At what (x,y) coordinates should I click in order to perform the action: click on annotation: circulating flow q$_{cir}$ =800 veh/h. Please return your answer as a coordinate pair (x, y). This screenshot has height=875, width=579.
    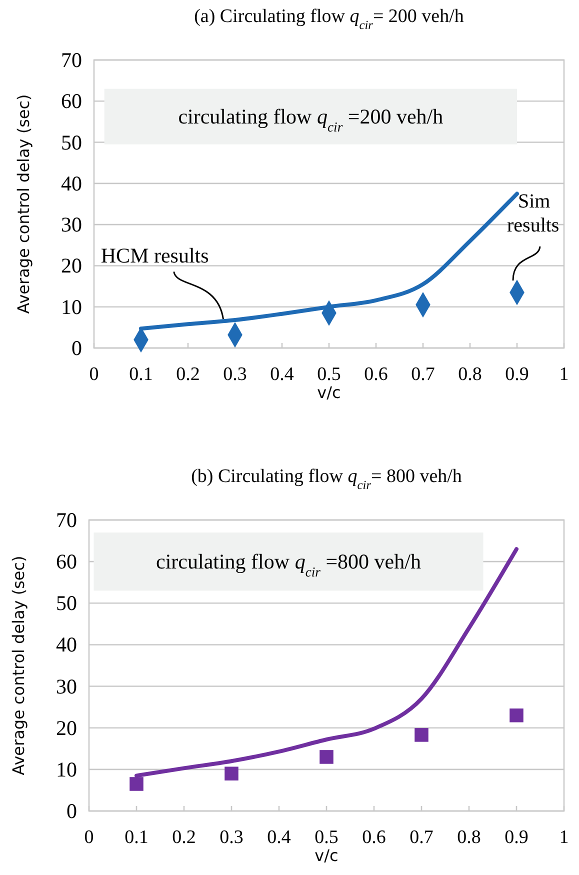
    Looking at the image, I should click on (289, 565).